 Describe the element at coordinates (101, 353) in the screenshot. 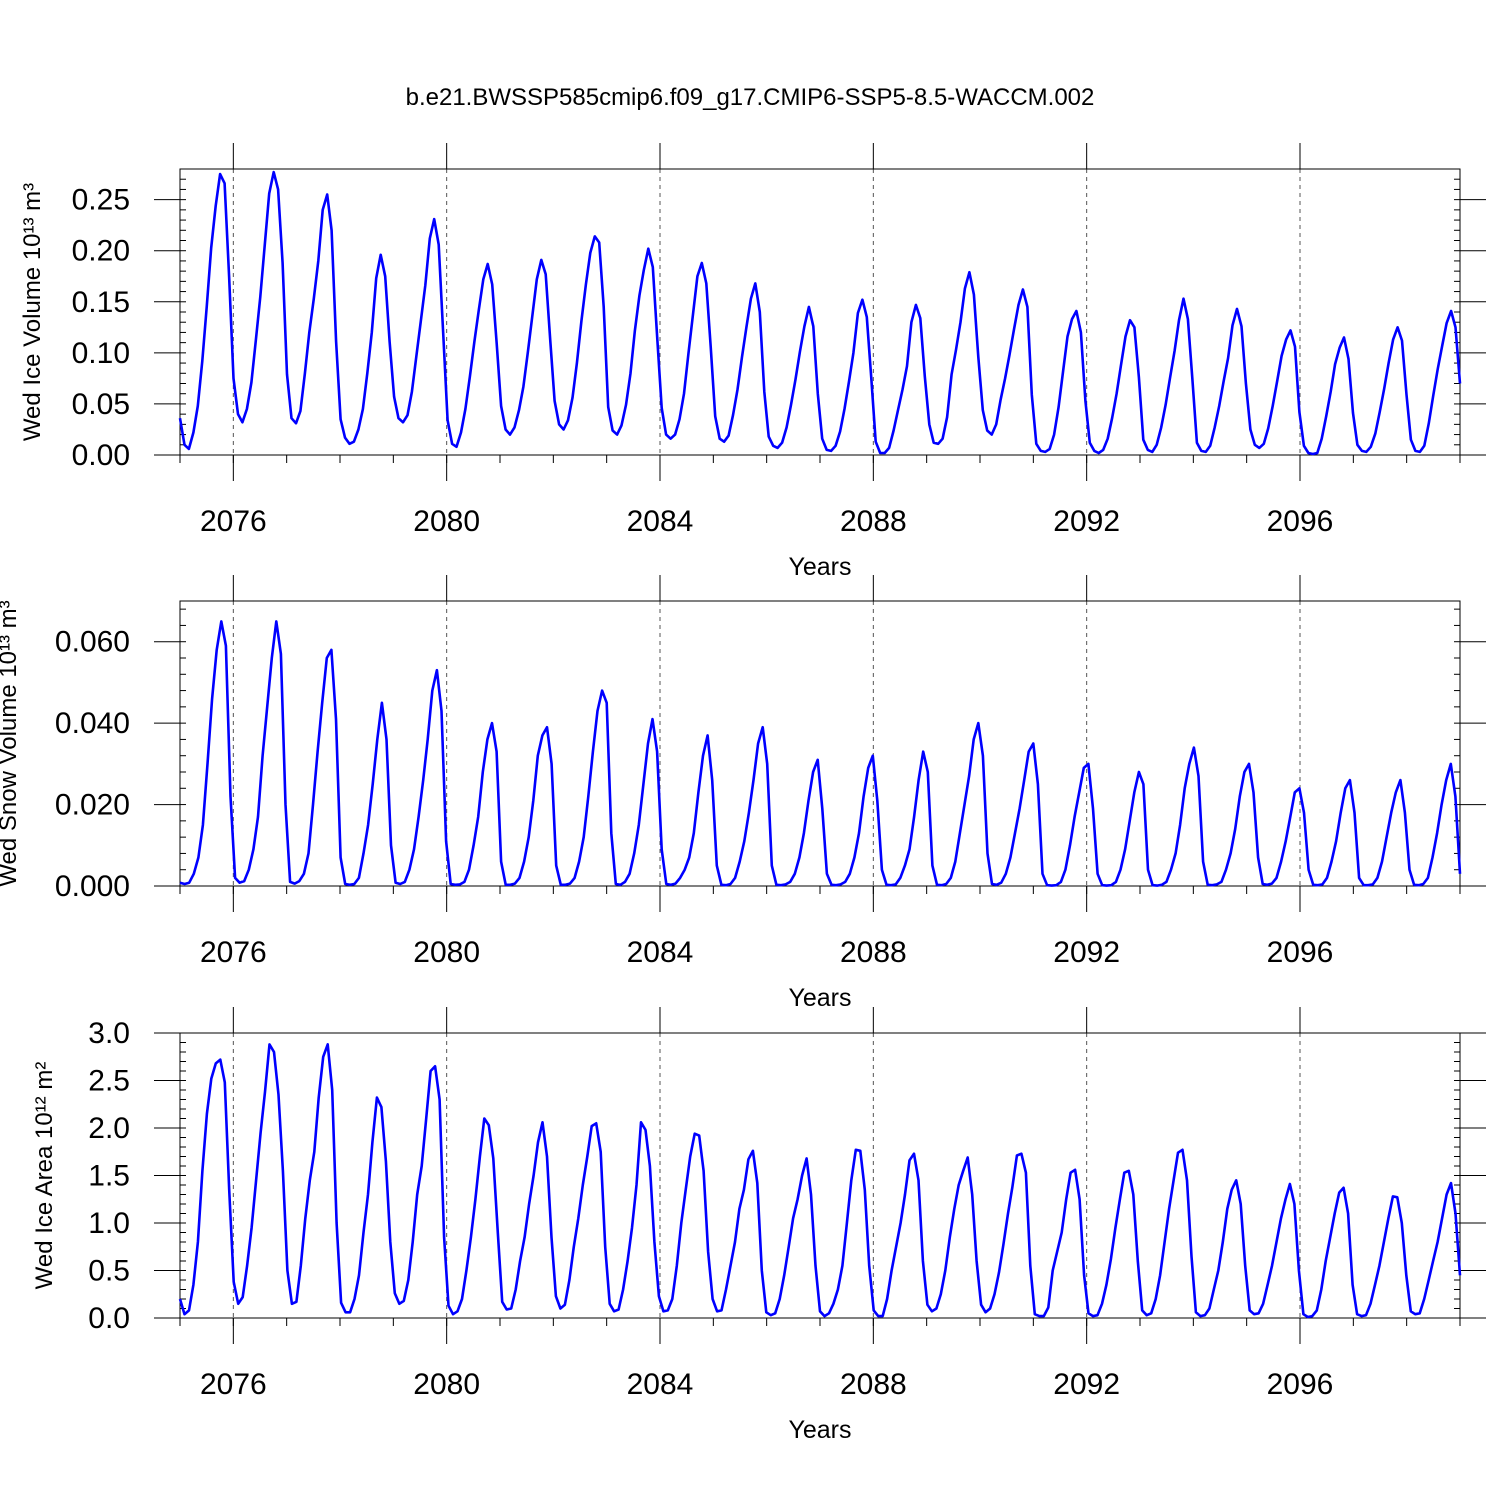

I see `y-tick-label: 0.10` at that location.